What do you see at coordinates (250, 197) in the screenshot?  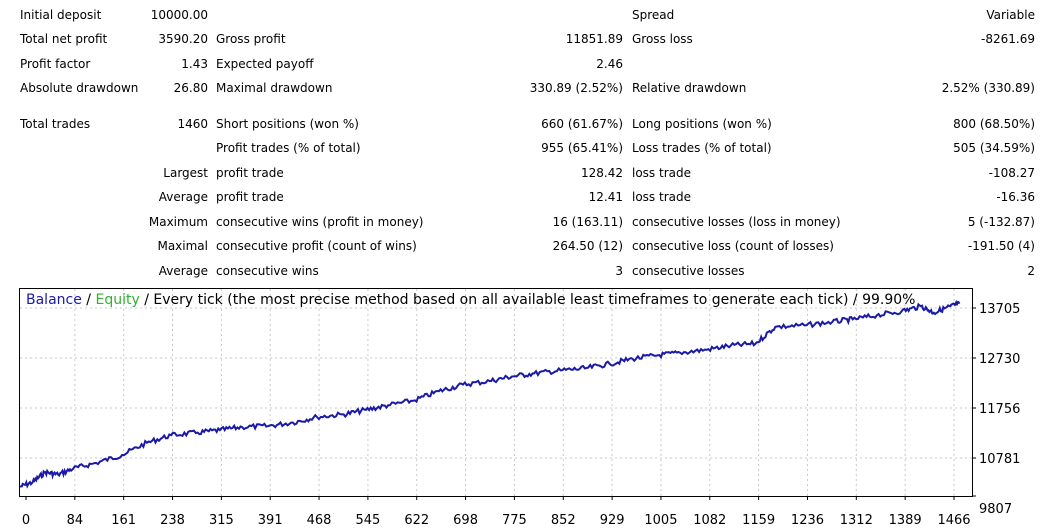 I see `average-profit-label: profit trade` at bounding box center [250, 197].